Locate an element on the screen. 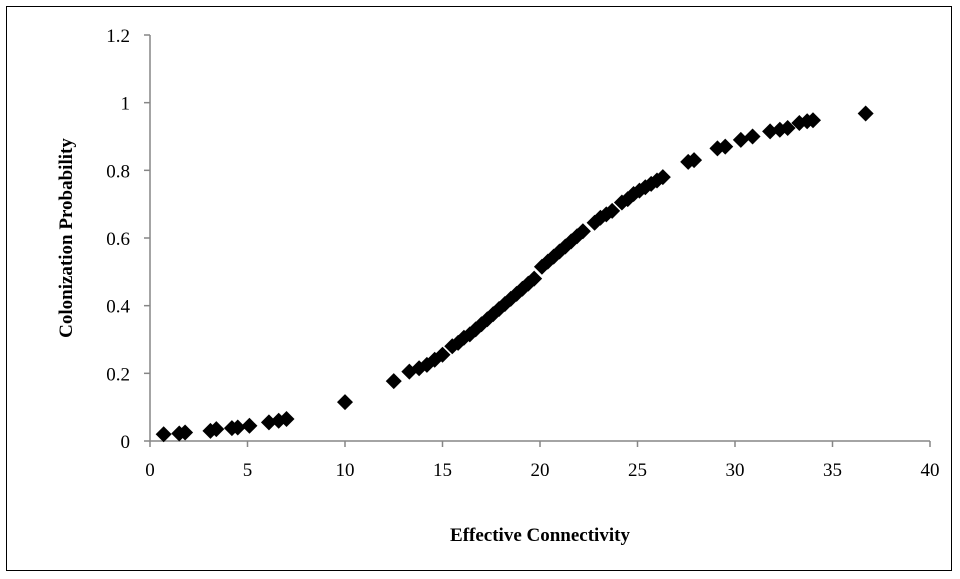  y-tick-label: 0.6 is located at coordinates (118, 239).